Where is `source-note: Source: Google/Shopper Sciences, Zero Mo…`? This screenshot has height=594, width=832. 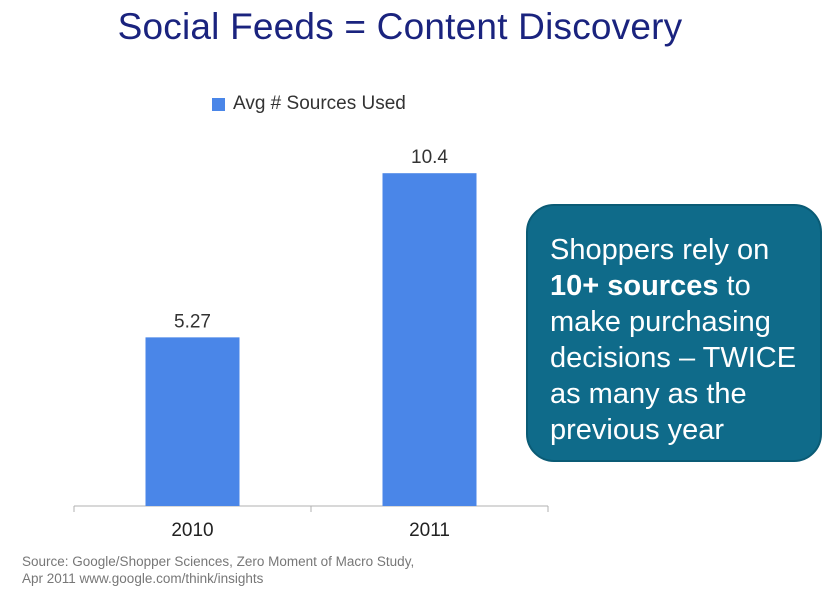
source-note: Source: Google/Shopper Sciences, Zero Mo… is located at coordinates (218, 570).